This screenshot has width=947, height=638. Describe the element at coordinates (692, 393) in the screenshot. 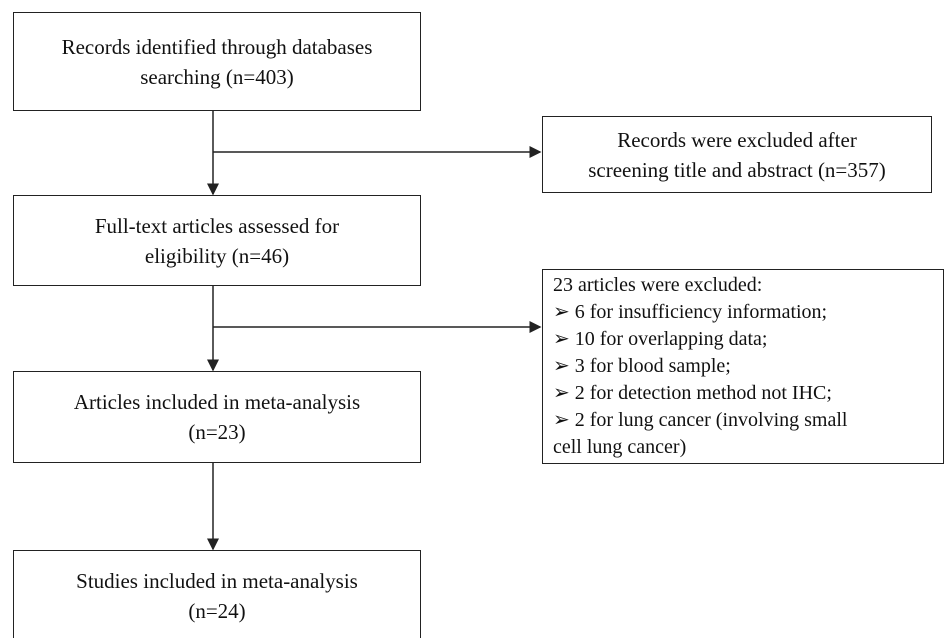

I see `list-item: 2 for detection method not IHC;` at that location.